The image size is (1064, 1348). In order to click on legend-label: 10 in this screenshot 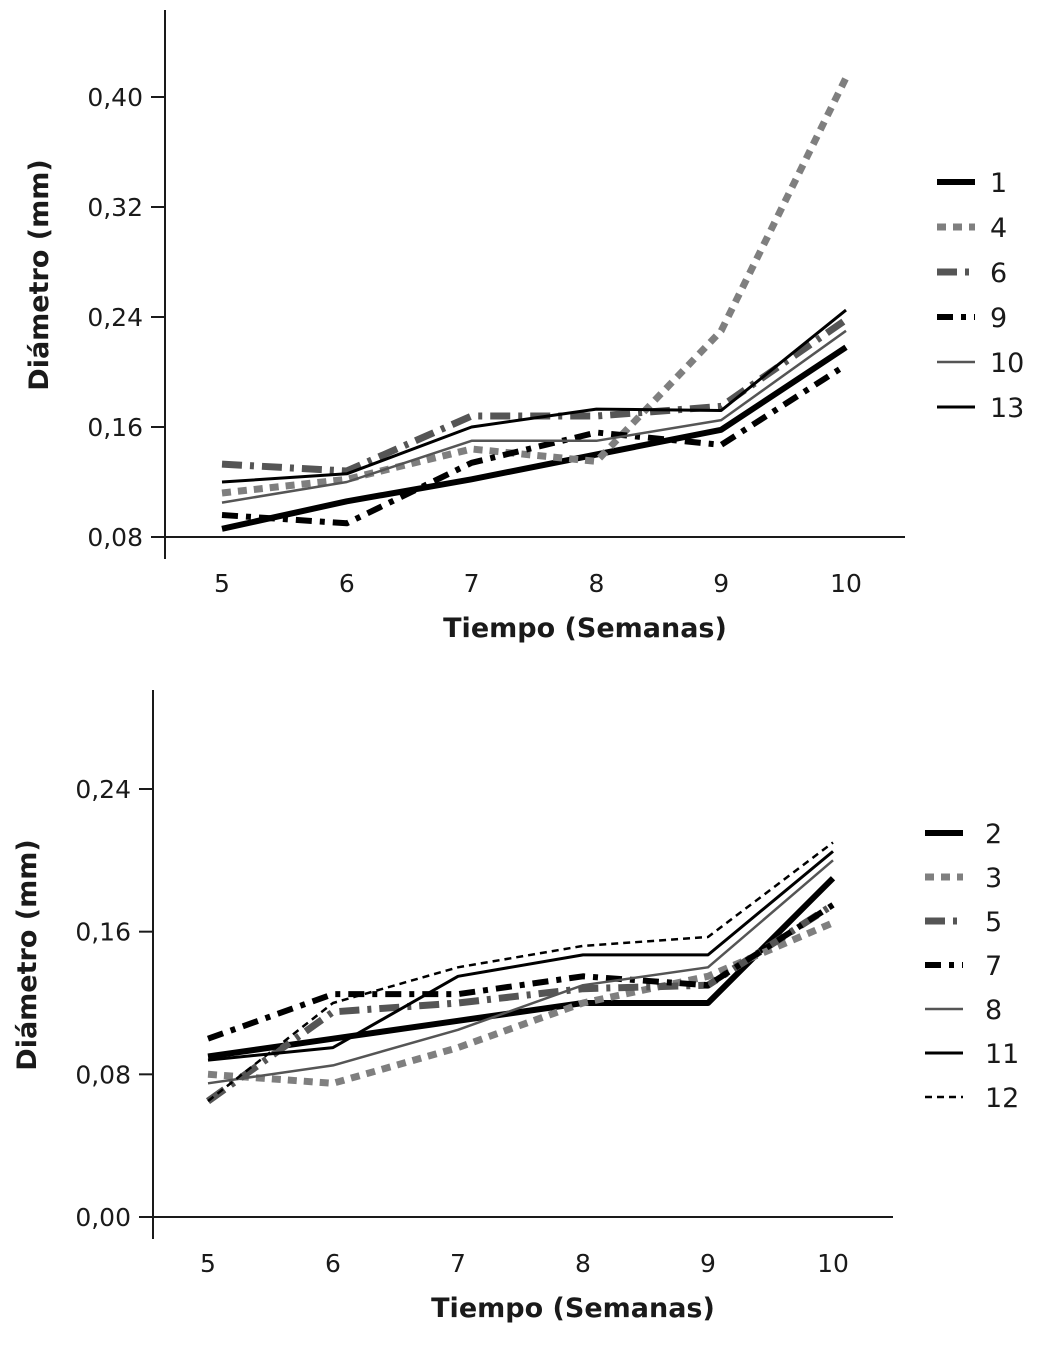, I will do `click(1007, 363)`.